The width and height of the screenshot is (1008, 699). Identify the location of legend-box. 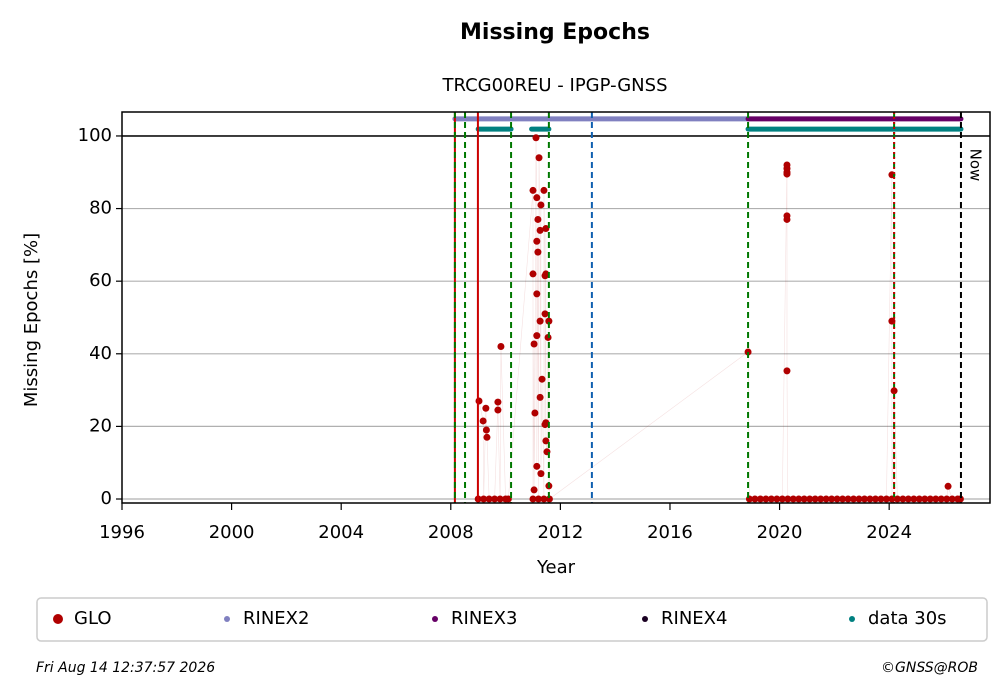
(512, 619).